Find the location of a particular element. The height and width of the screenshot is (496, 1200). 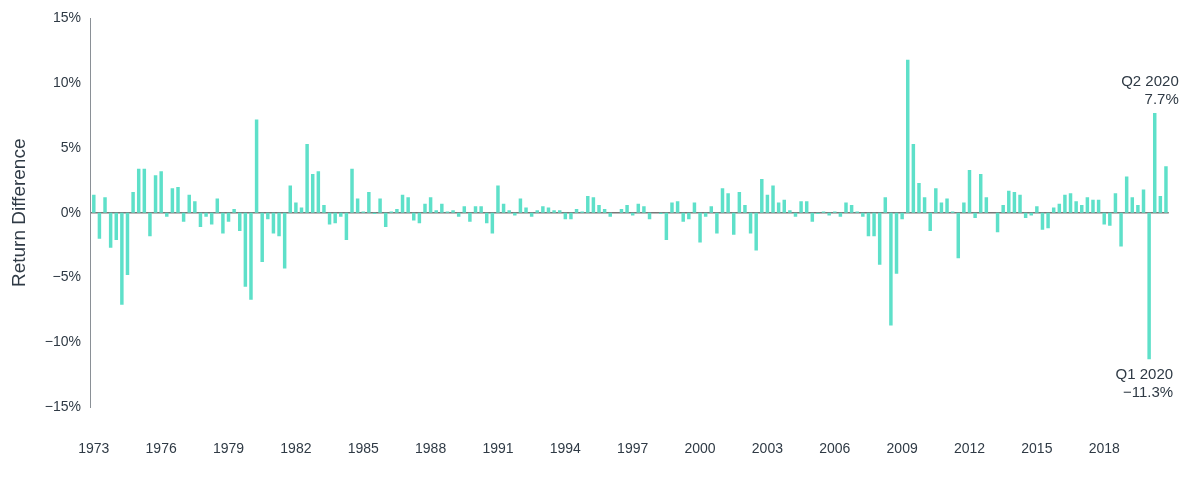

x-tick-label: 2006 is located at coordinates (835, 448).